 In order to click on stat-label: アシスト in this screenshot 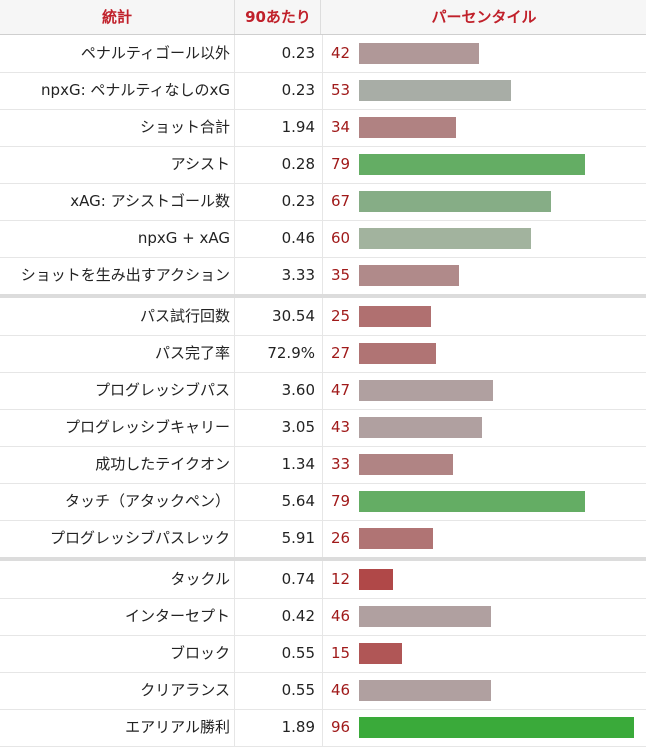, I will do `click(200, 164)`.